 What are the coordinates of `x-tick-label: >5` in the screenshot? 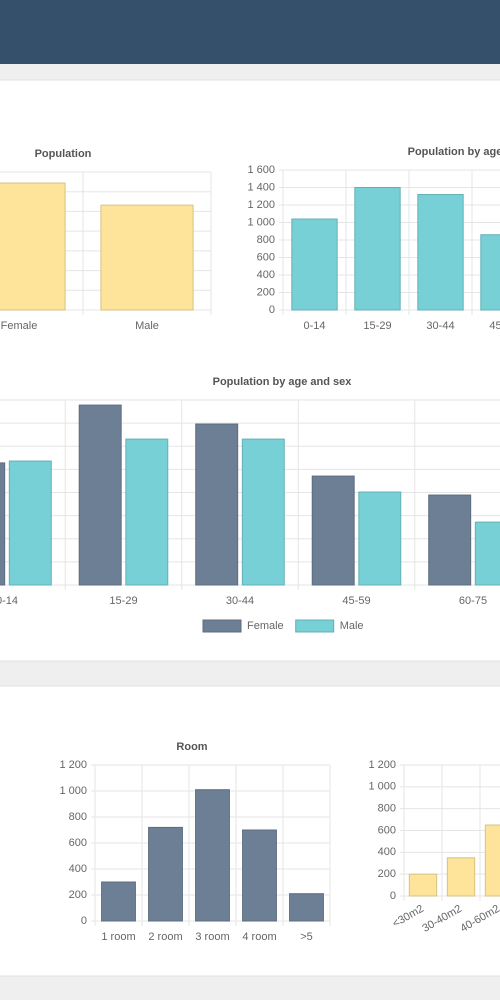 It's located at (306, 937).